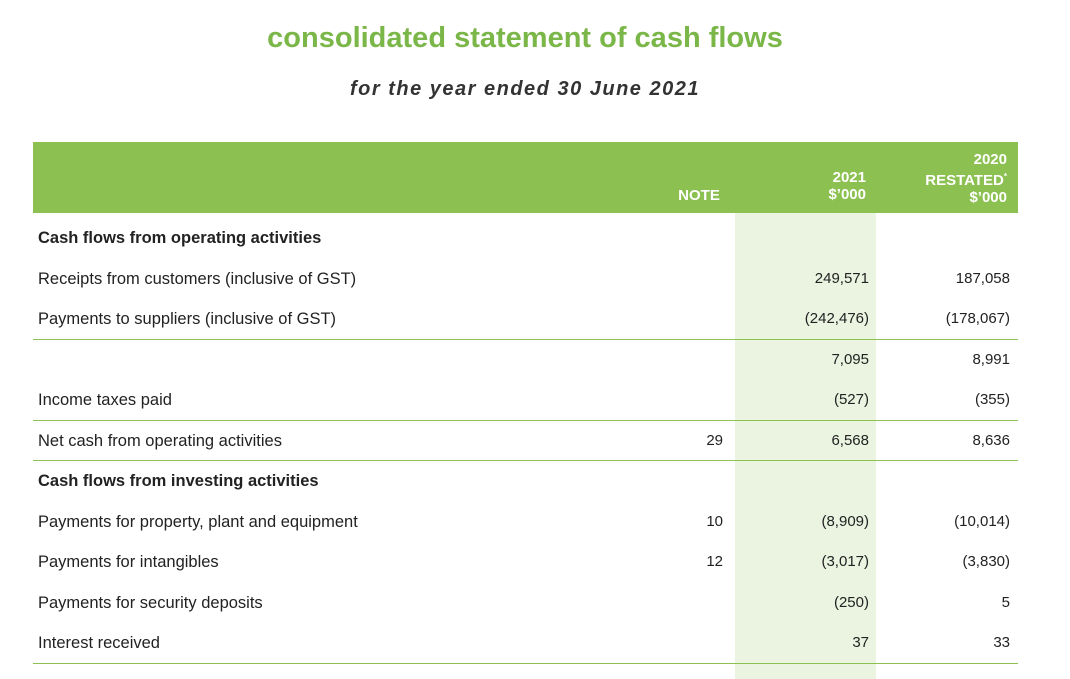 This screenshot has height=679, width=1070. Describe the element at coordinates (128, 562) in the screenshot. I see `row-label: Payments for intangibles` at that location.